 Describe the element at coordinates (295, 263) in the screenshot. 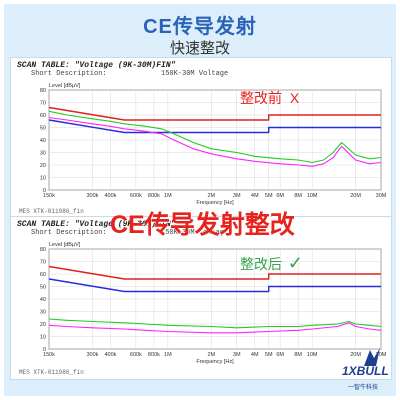

I see `pass-checkmark: ✓` at that location.